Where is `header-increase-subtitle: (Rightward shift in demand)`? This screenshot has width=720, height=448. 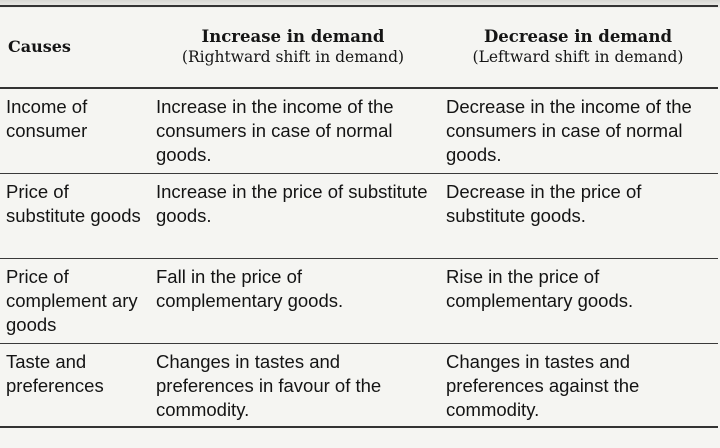 header-increase-subtitle: (Rightward shift in demand) is located at coordinates (293, 57).